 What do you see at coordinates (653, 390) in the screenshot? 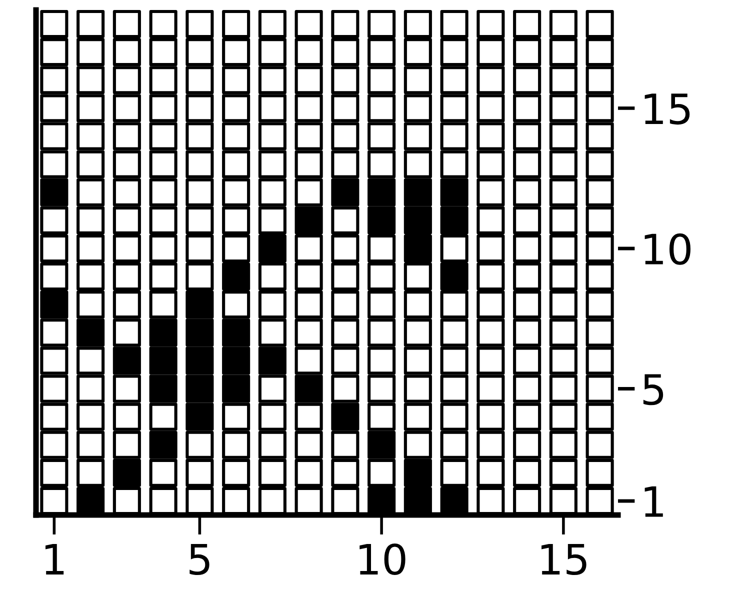
I see `y-tick-label: 5` at bounding box center [653, 390].